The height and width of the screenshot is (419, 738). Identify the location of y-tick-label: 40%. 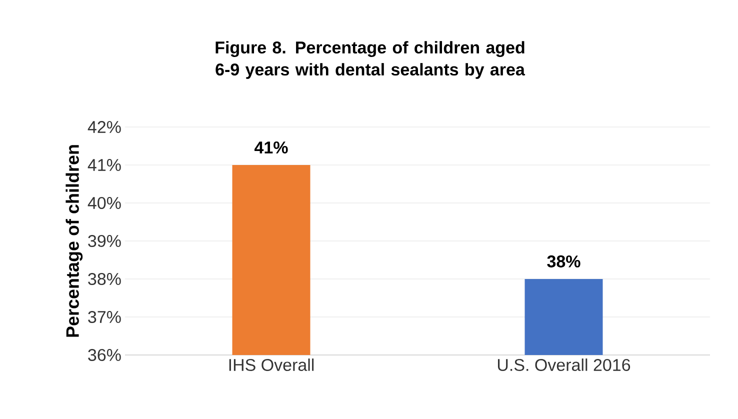
(104, 203).